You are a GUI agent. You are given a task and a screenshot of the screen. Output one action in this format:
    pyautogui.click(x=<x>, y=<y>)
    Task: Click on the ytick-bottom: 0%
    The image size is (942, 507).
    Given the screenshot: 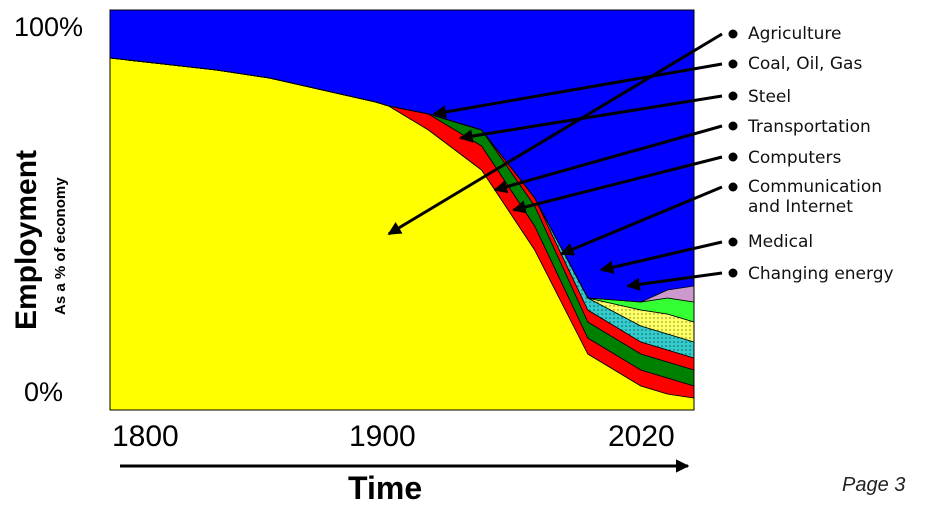 What is the action you would take?
    pyautogui.click(x=44, y=392)
    